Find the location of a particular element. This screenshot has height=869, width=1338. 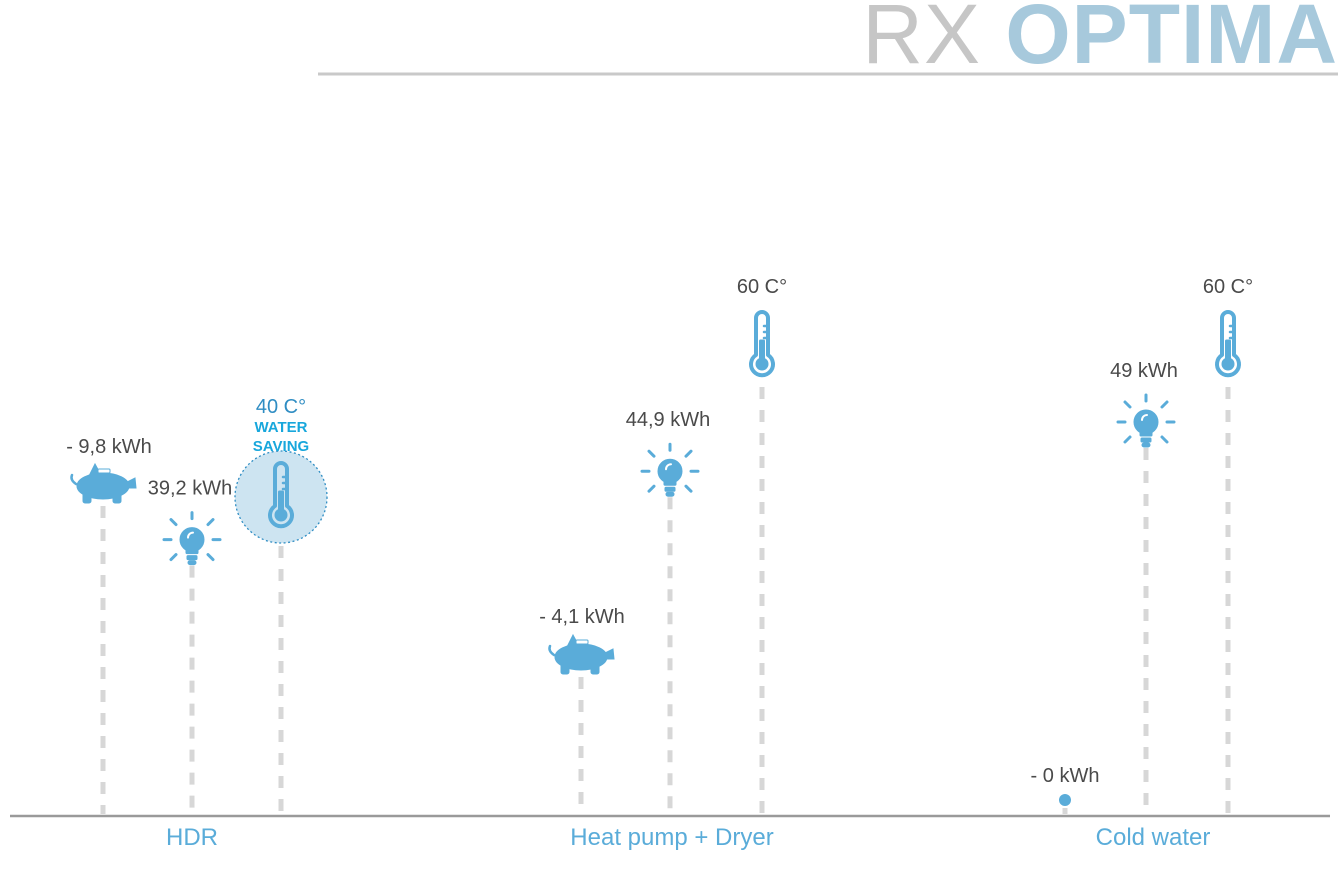

hdr-temperature-tag-line: WATER is located at coordinates (280, 427).